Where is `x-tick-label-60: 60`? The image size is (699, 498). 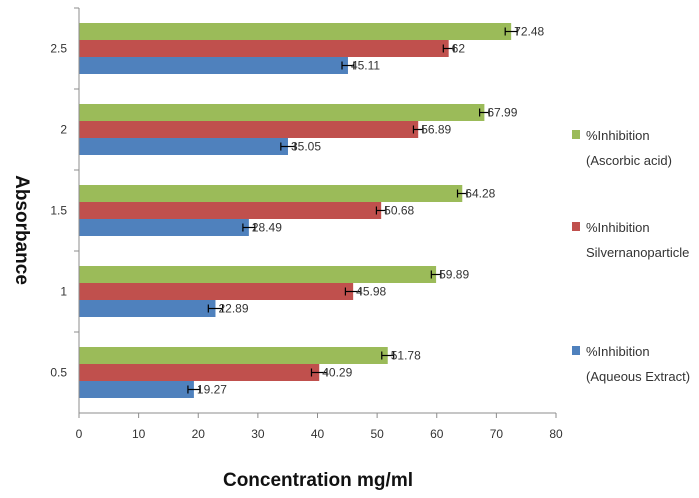 x-tick-label-60: 60 is located at coordinates (437, 434).